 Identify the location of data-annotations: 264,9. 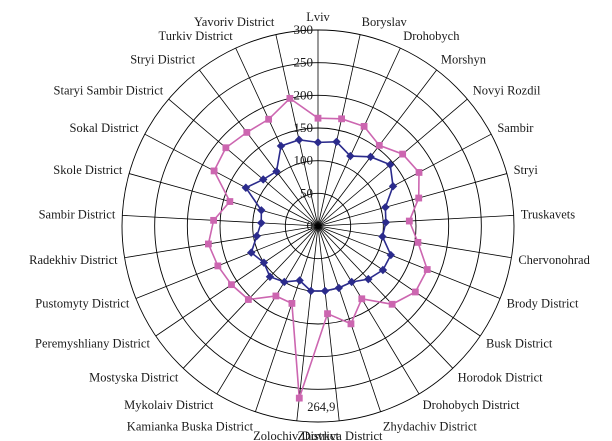
(321, 407).